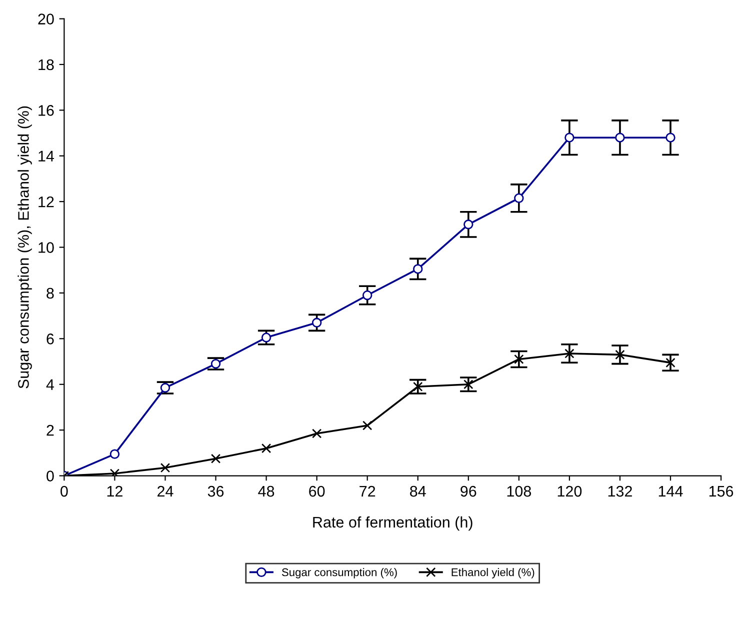 The width and height of the screenshot is (755, 626). I want to click on y-tick-label: 2, so click(50, 430).